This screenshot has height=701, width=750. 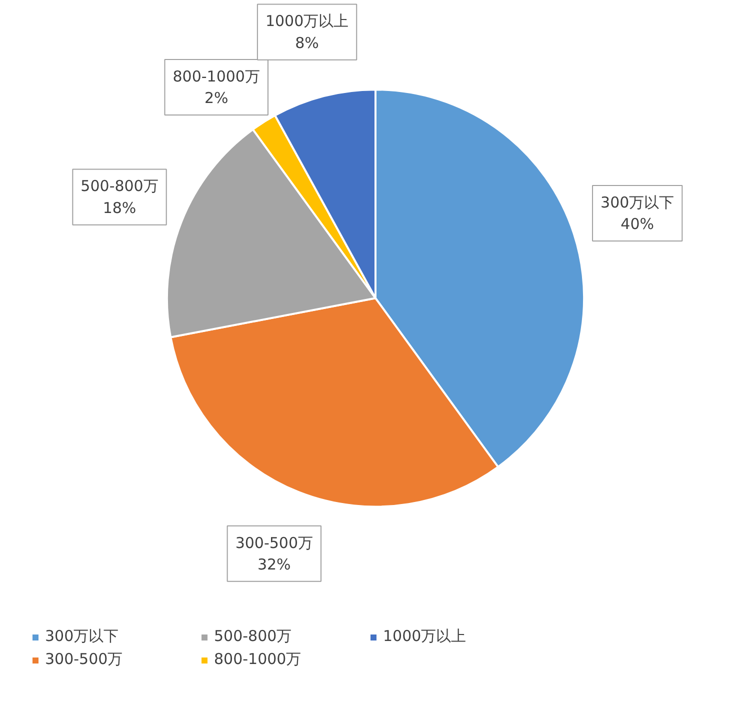 I want to click on slice-label: 800-1000万, so click(x=216, y=76).